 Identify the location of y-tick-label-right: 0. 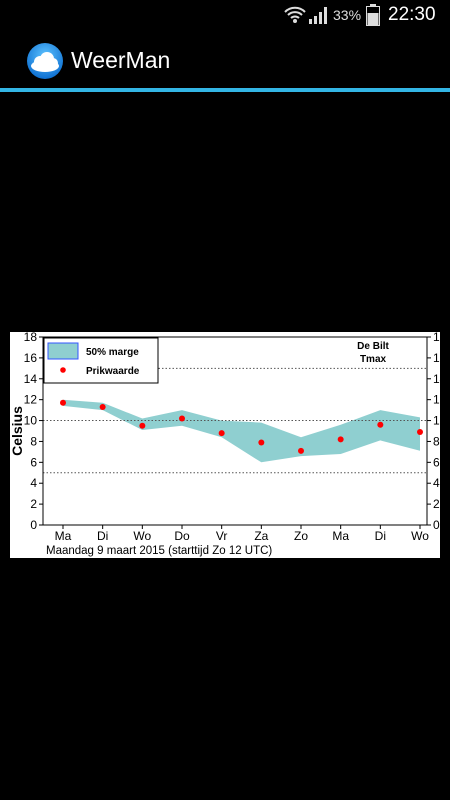
(436, 525).